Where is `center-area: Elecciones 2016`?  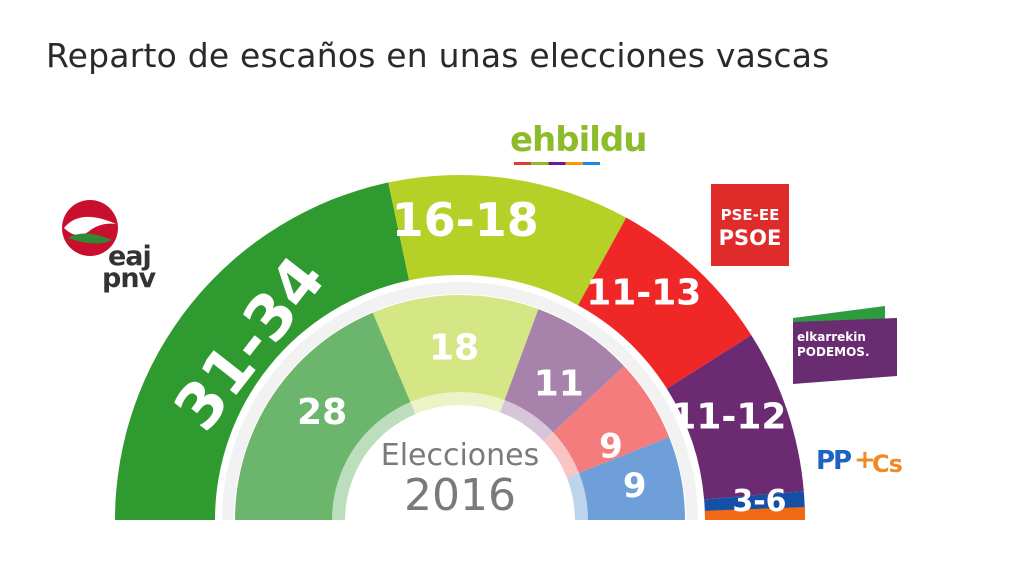
center-area: Elecciones 2016 is located at coordinates (460, 479).